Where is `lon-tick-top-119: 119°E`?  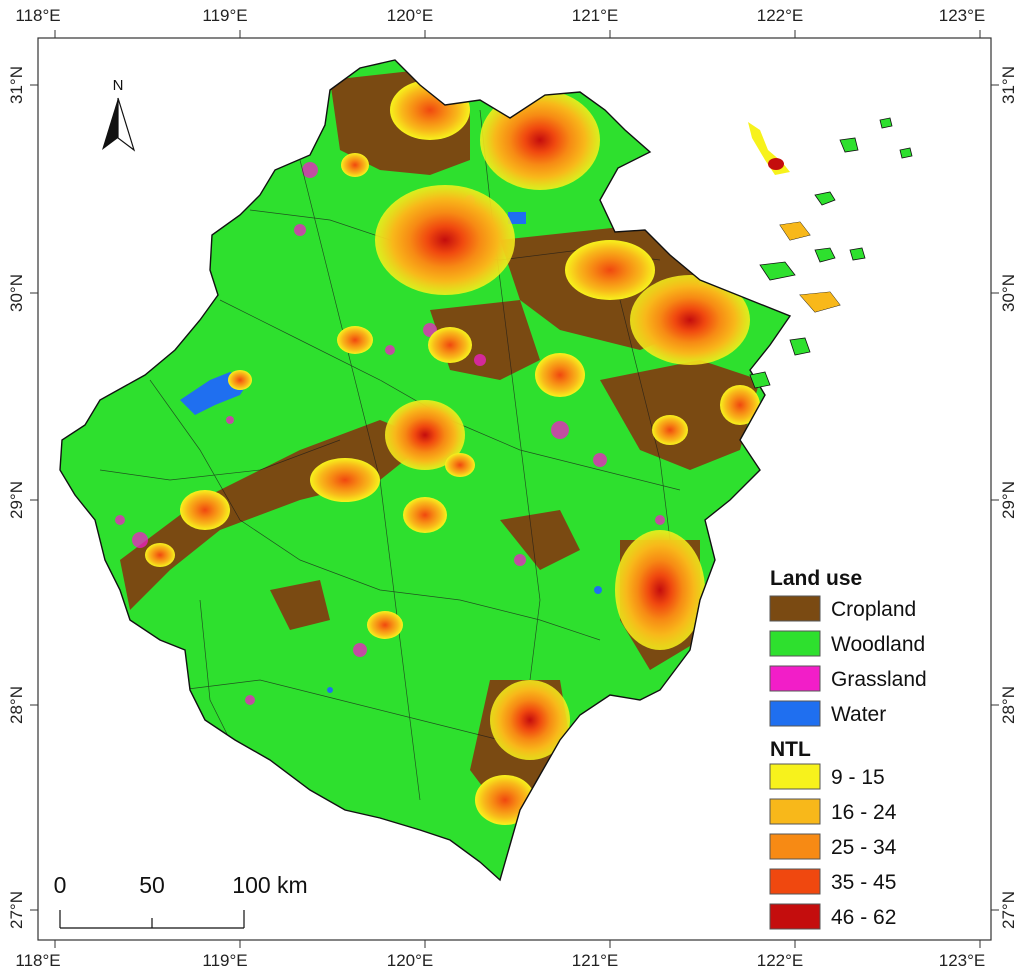 lon-tick-top-119: 119°E is located at coordinates (224, 15).